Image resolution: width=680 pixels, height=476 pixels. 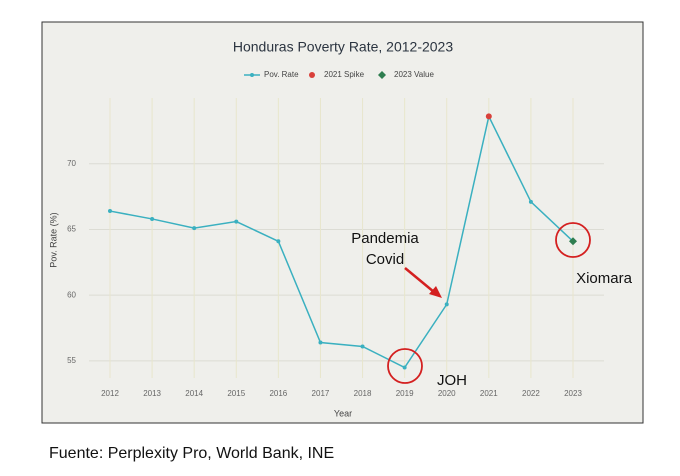 What do you see at coordinates (71, 294) in the screenshot?
I see `y-tick-label: 60` at bounding box center [71, 294].